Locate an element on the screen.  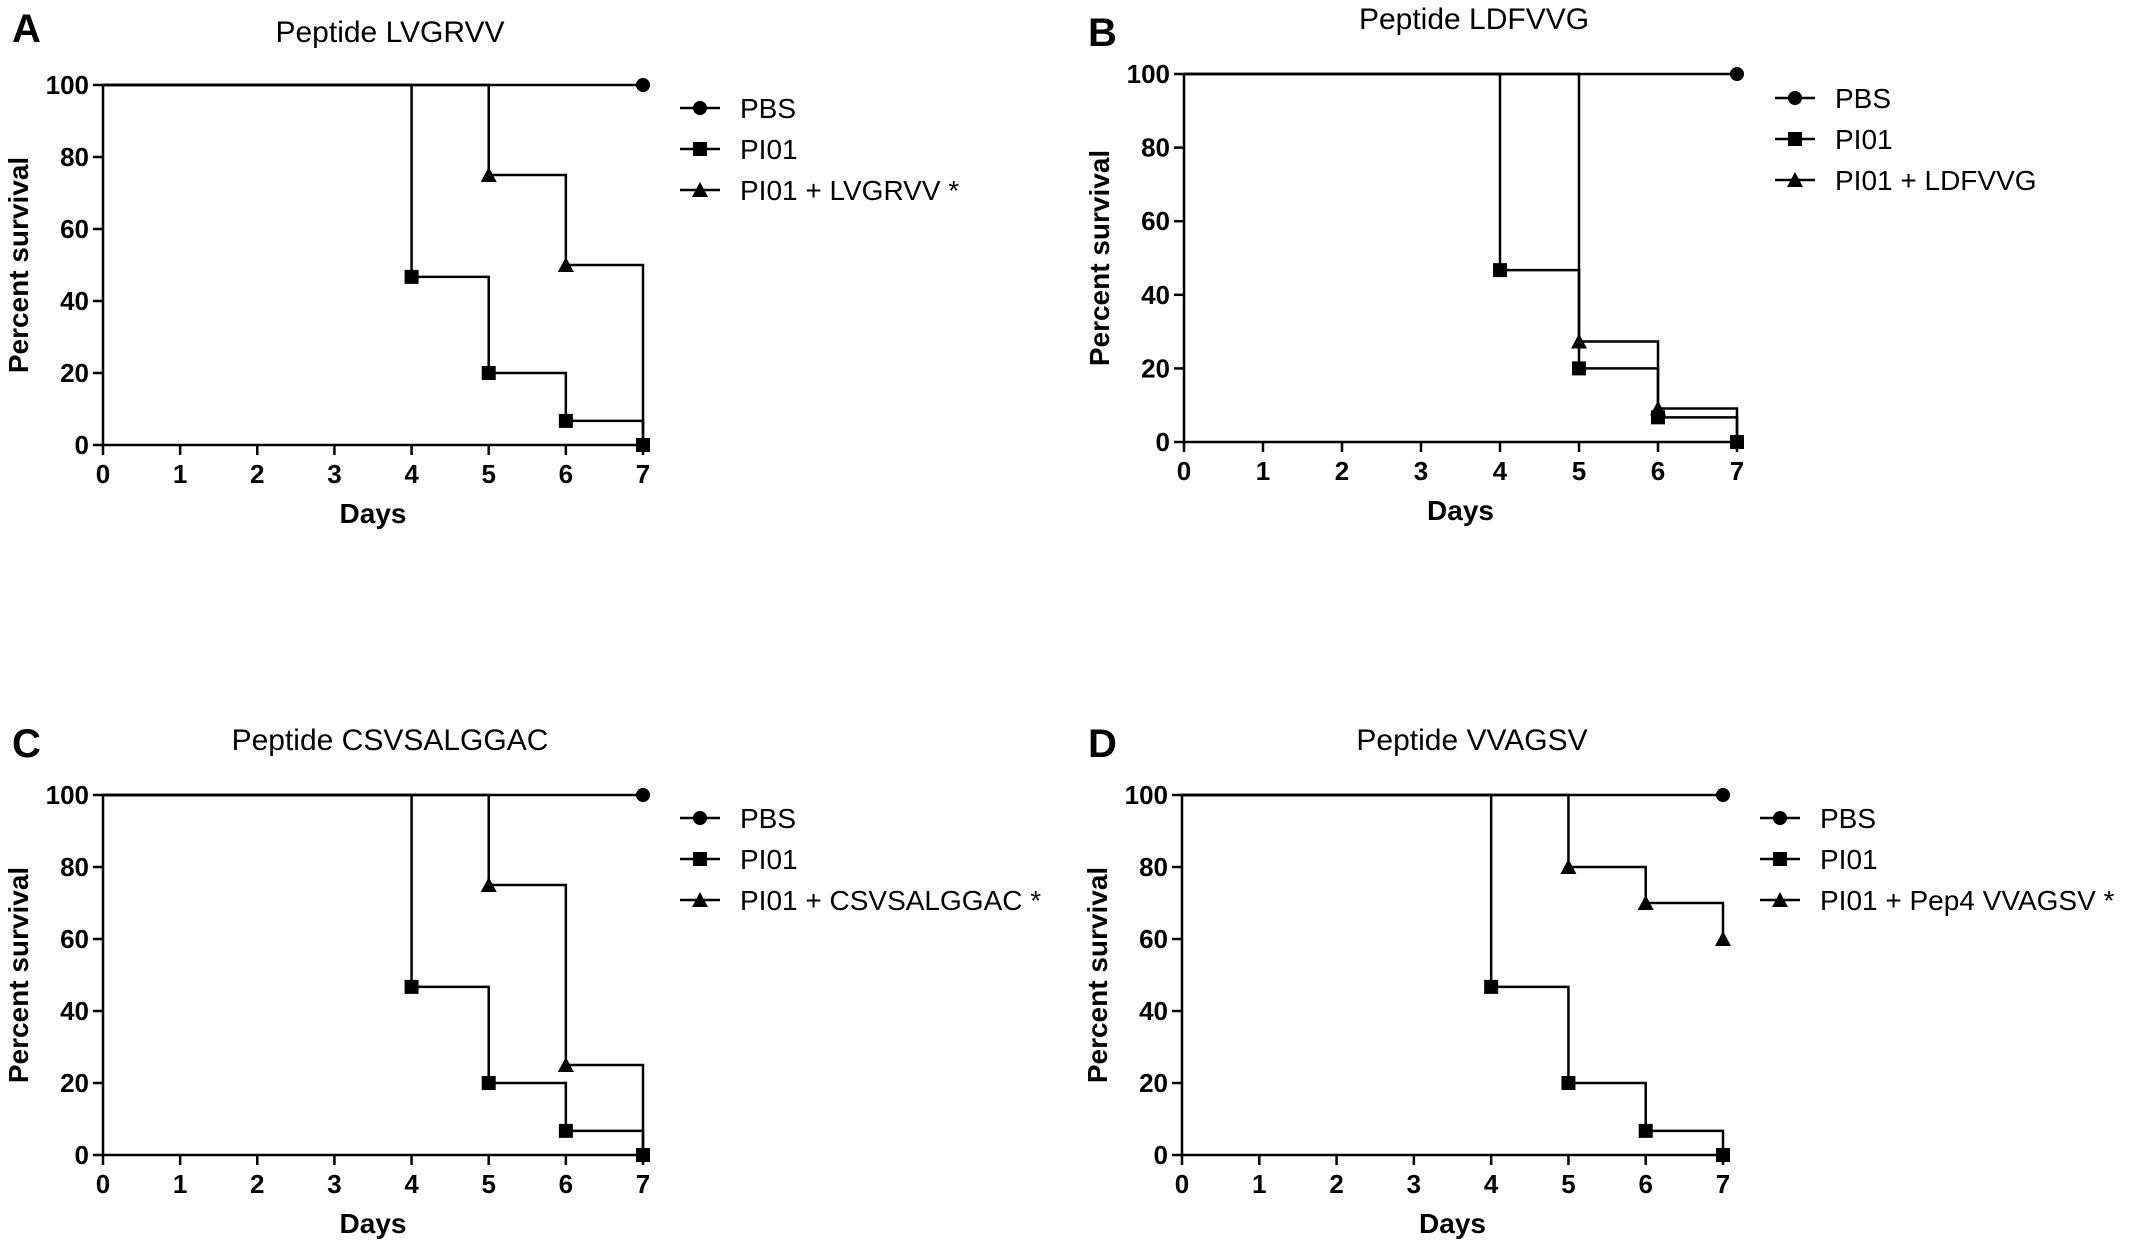
legend-entry: PI01 + LDFVVG is located at coordinates (1906, 180).